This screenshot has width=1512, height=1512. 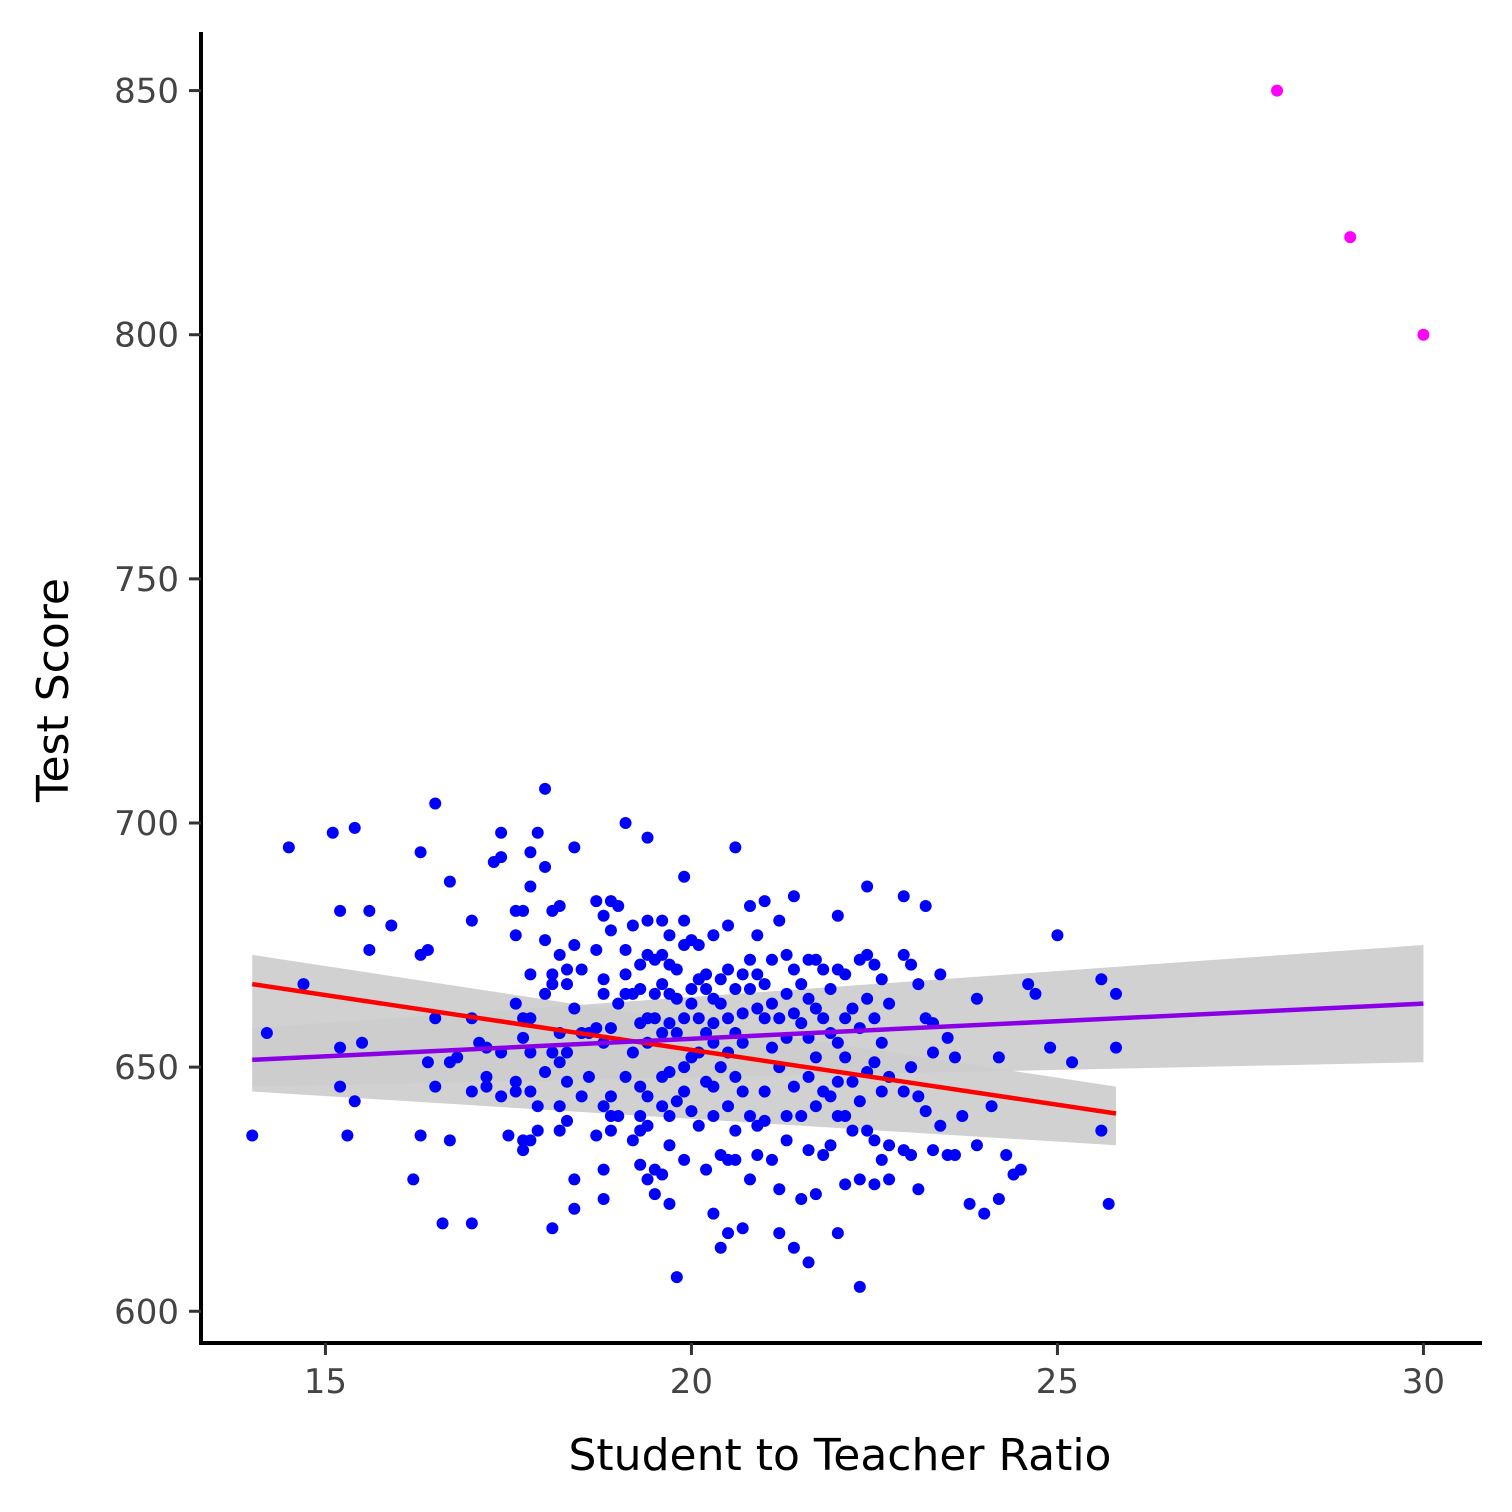 I want to click on y-tick-label-650: 650, so click(x=146, y=1068).